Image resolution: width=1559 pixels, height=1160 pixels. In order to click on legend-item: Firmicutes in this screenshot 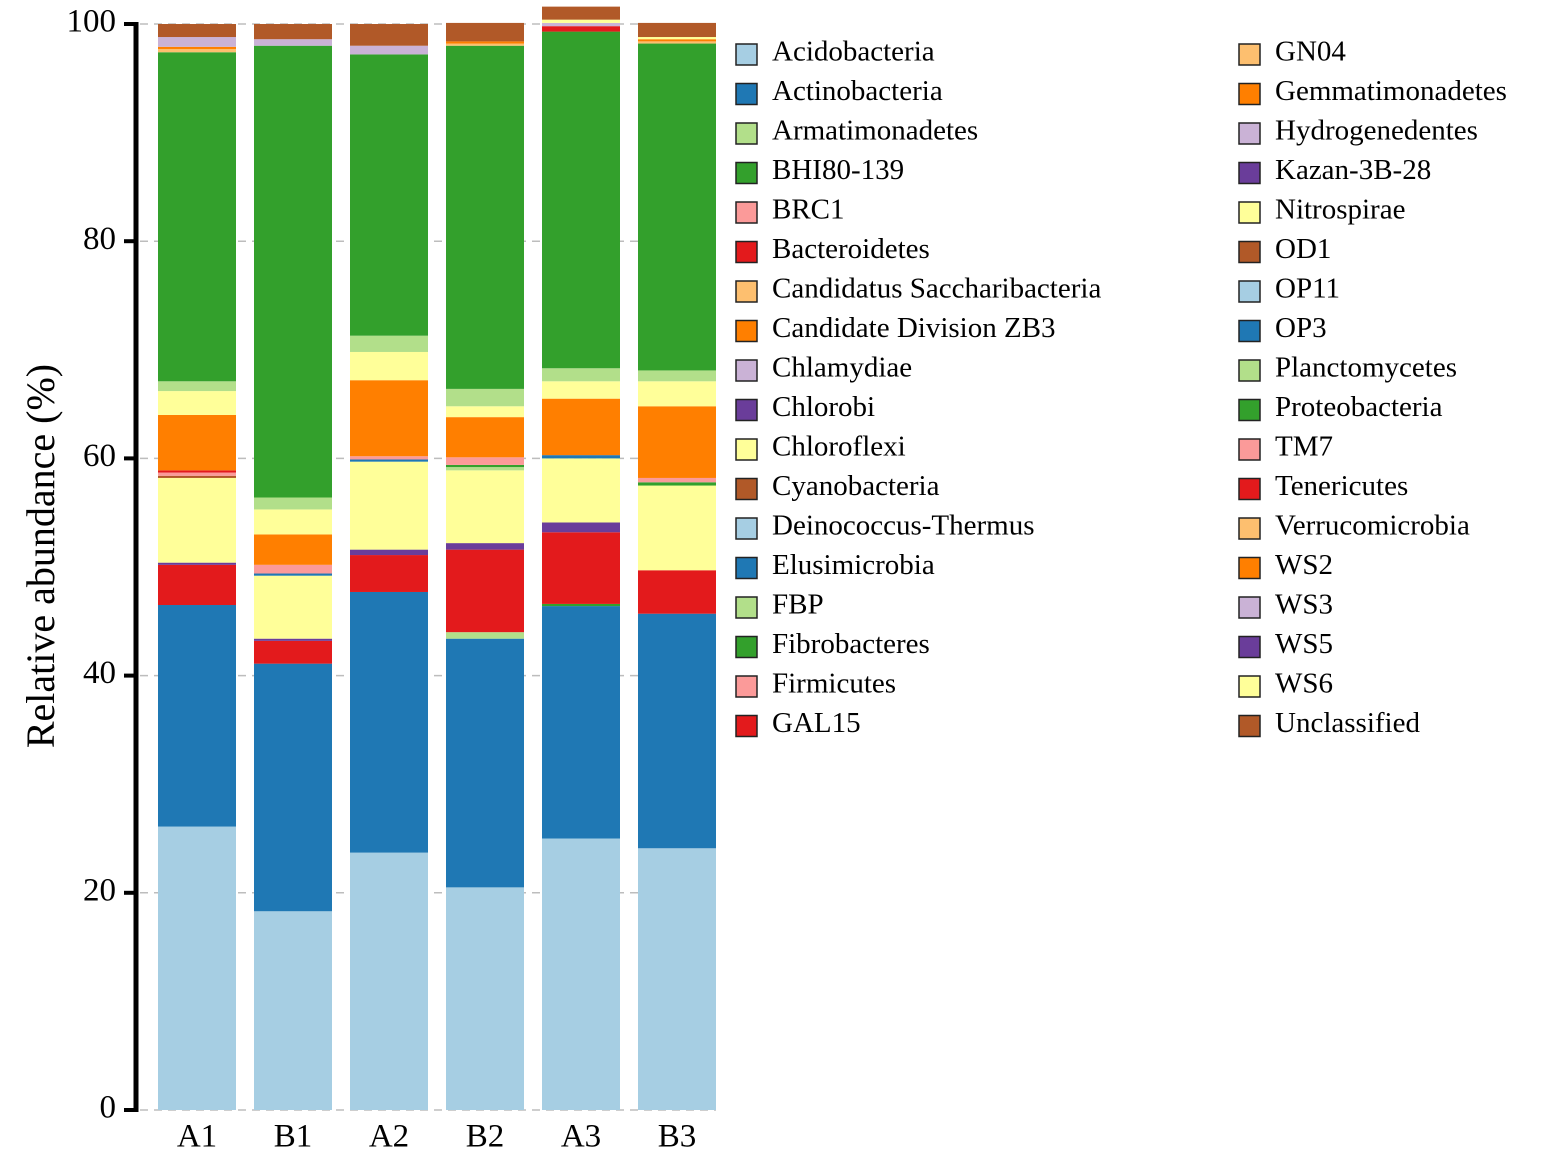, I will do `click(815, 684)`.